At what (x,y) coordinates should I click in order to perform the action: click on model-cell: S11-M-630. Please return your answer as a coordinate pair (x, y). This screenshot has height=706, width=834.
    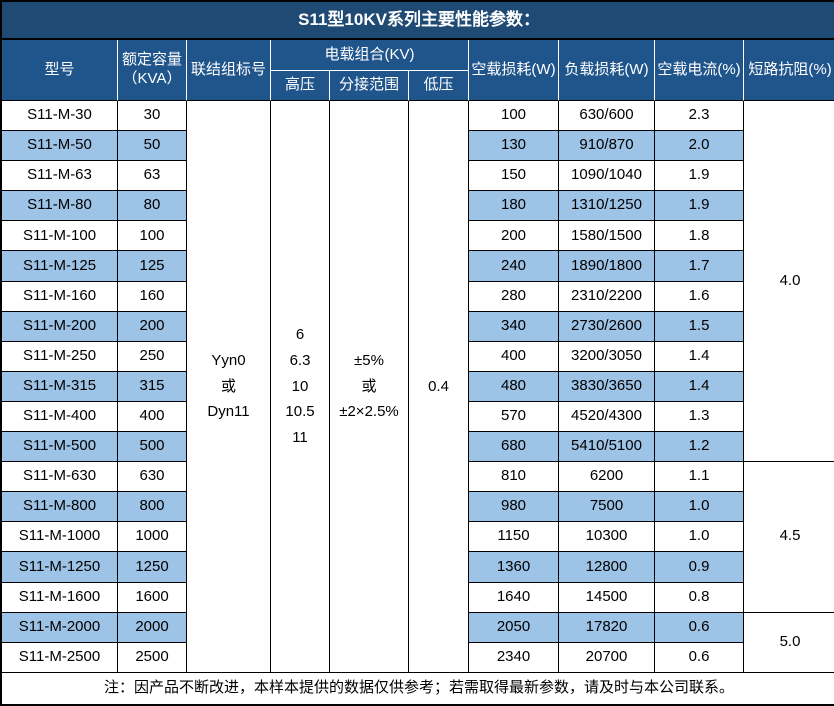
    Looking at the image, I should click on (60, 477).